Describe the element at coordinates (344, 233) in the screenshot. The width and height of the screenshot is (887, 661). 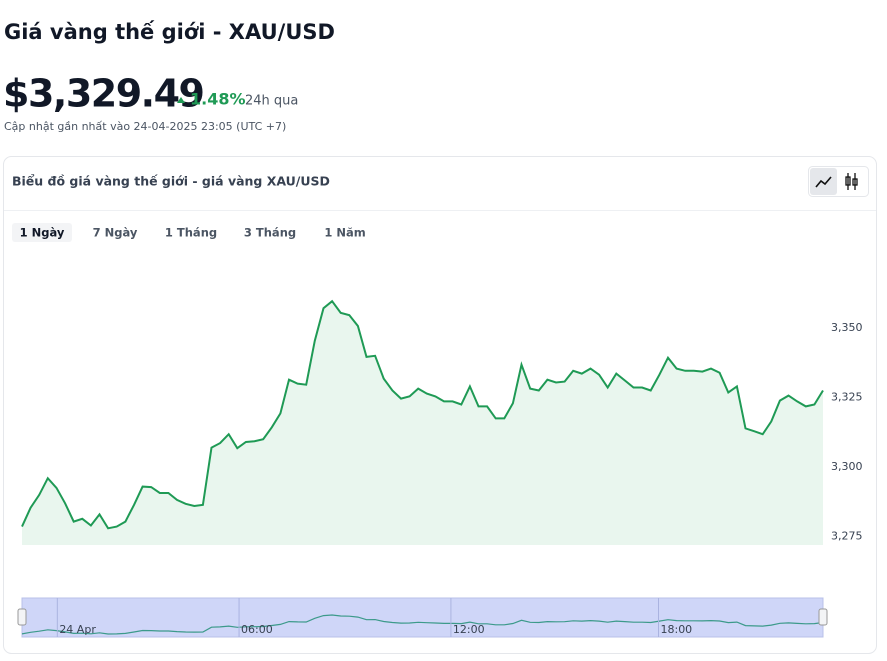
I see `tab: 1 Năm` at that location.